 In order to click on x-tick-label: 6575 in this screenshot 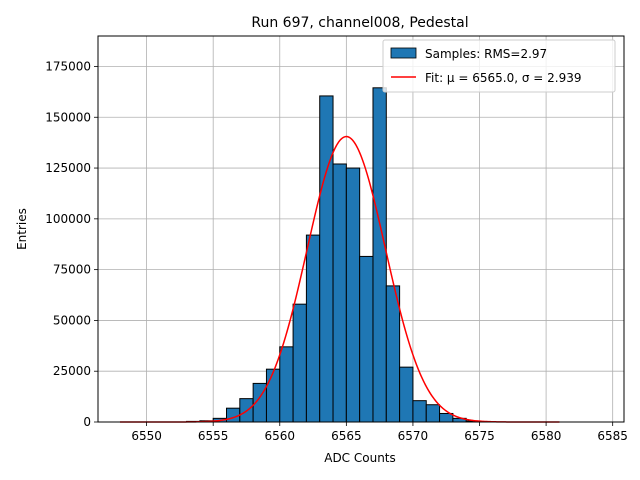, I will do `click(479, 436)`.